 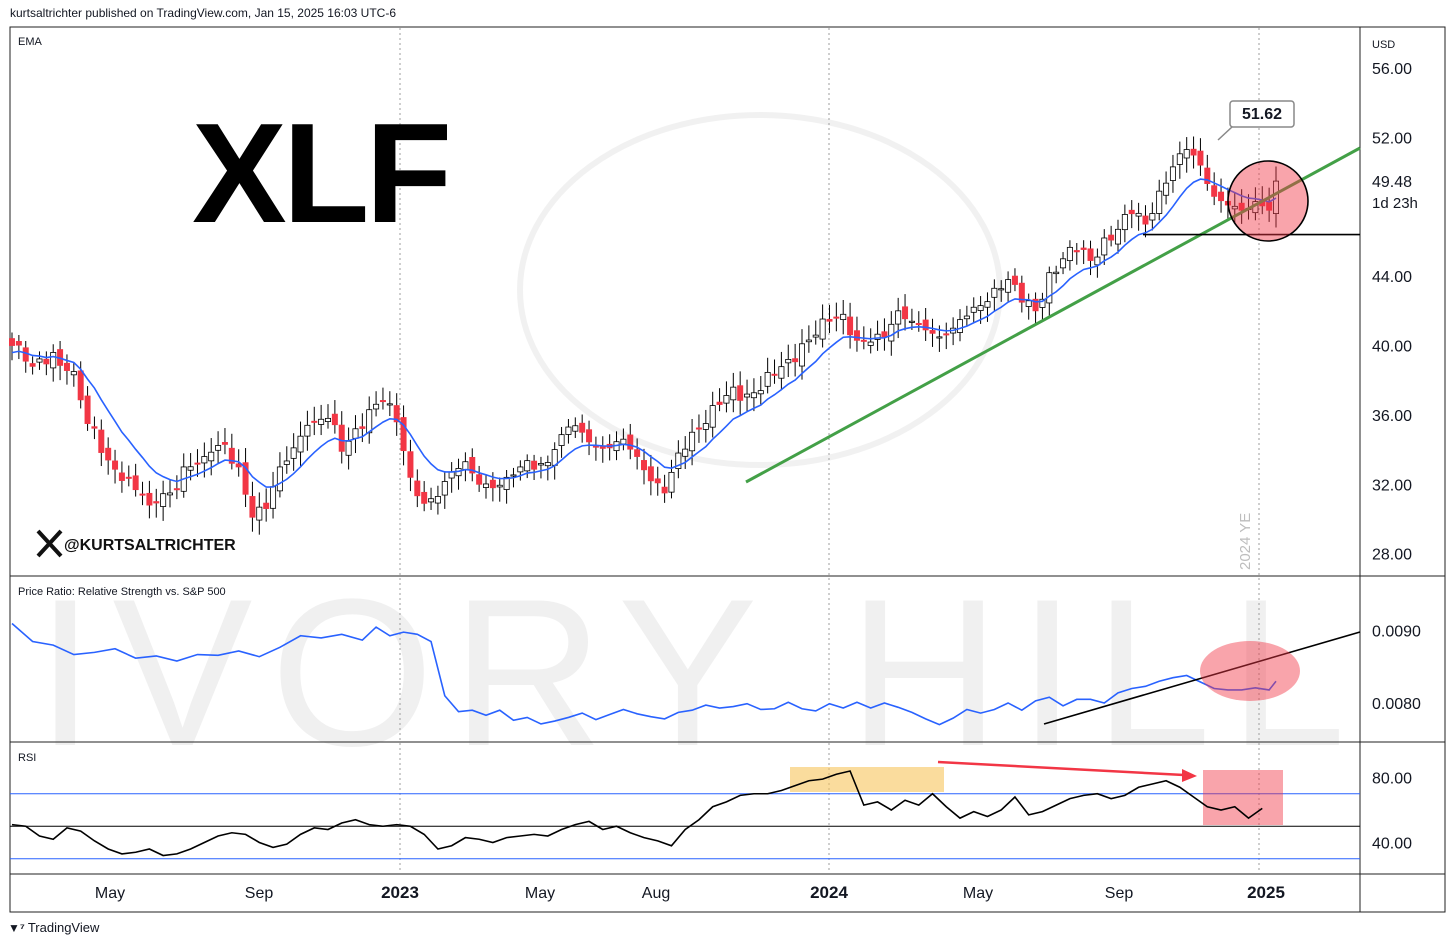 What do you see at coordinates (1268, 201) in the screenshot?
I see `highlight-circle` at bounding box center [1268, 201].